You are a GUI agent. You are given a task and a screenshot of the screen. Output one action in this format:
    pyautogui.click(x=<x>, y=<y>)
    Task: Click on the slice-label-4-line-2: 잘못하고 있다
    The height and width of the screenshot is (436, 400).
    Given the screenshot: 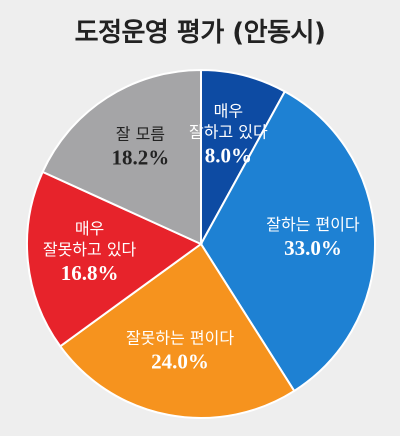 What is the action you would take?
    pyautogui.click(x=90, y=249)
    